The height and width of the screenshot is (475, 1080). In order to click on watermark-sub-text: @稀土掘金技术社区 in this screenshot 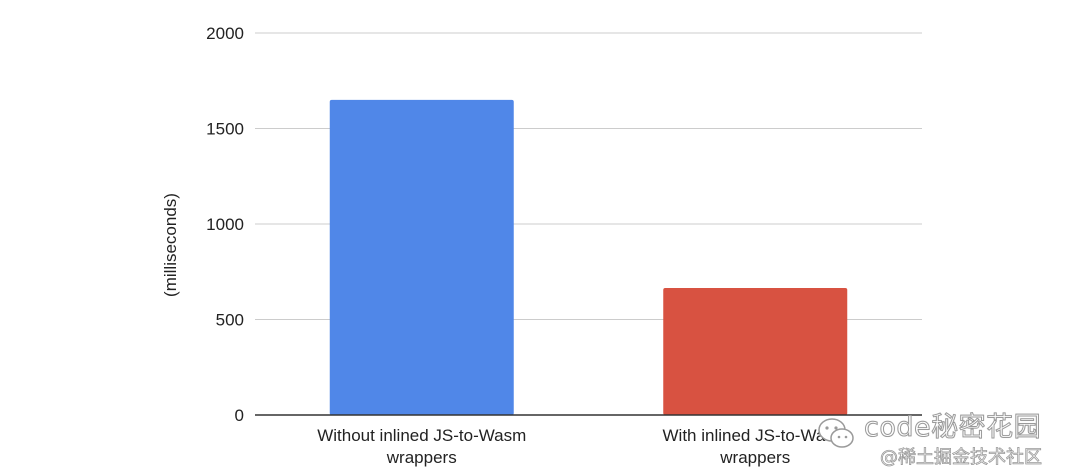, I will do `click(961, 458)`.